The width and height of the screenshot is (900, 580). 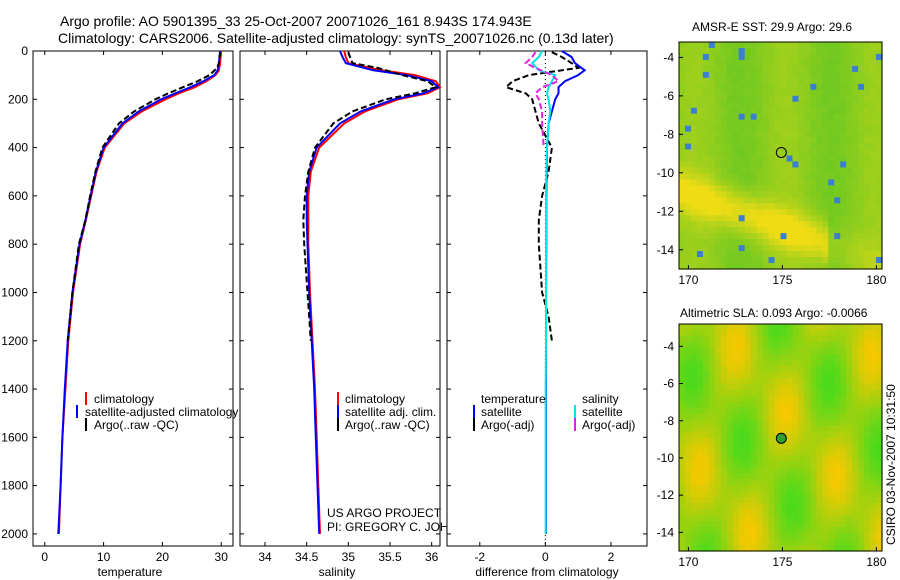 What do you see at coordinates (222, 557) in the screenshot?
I see `x-tick-label: 30` at bounding box center [222, 557].